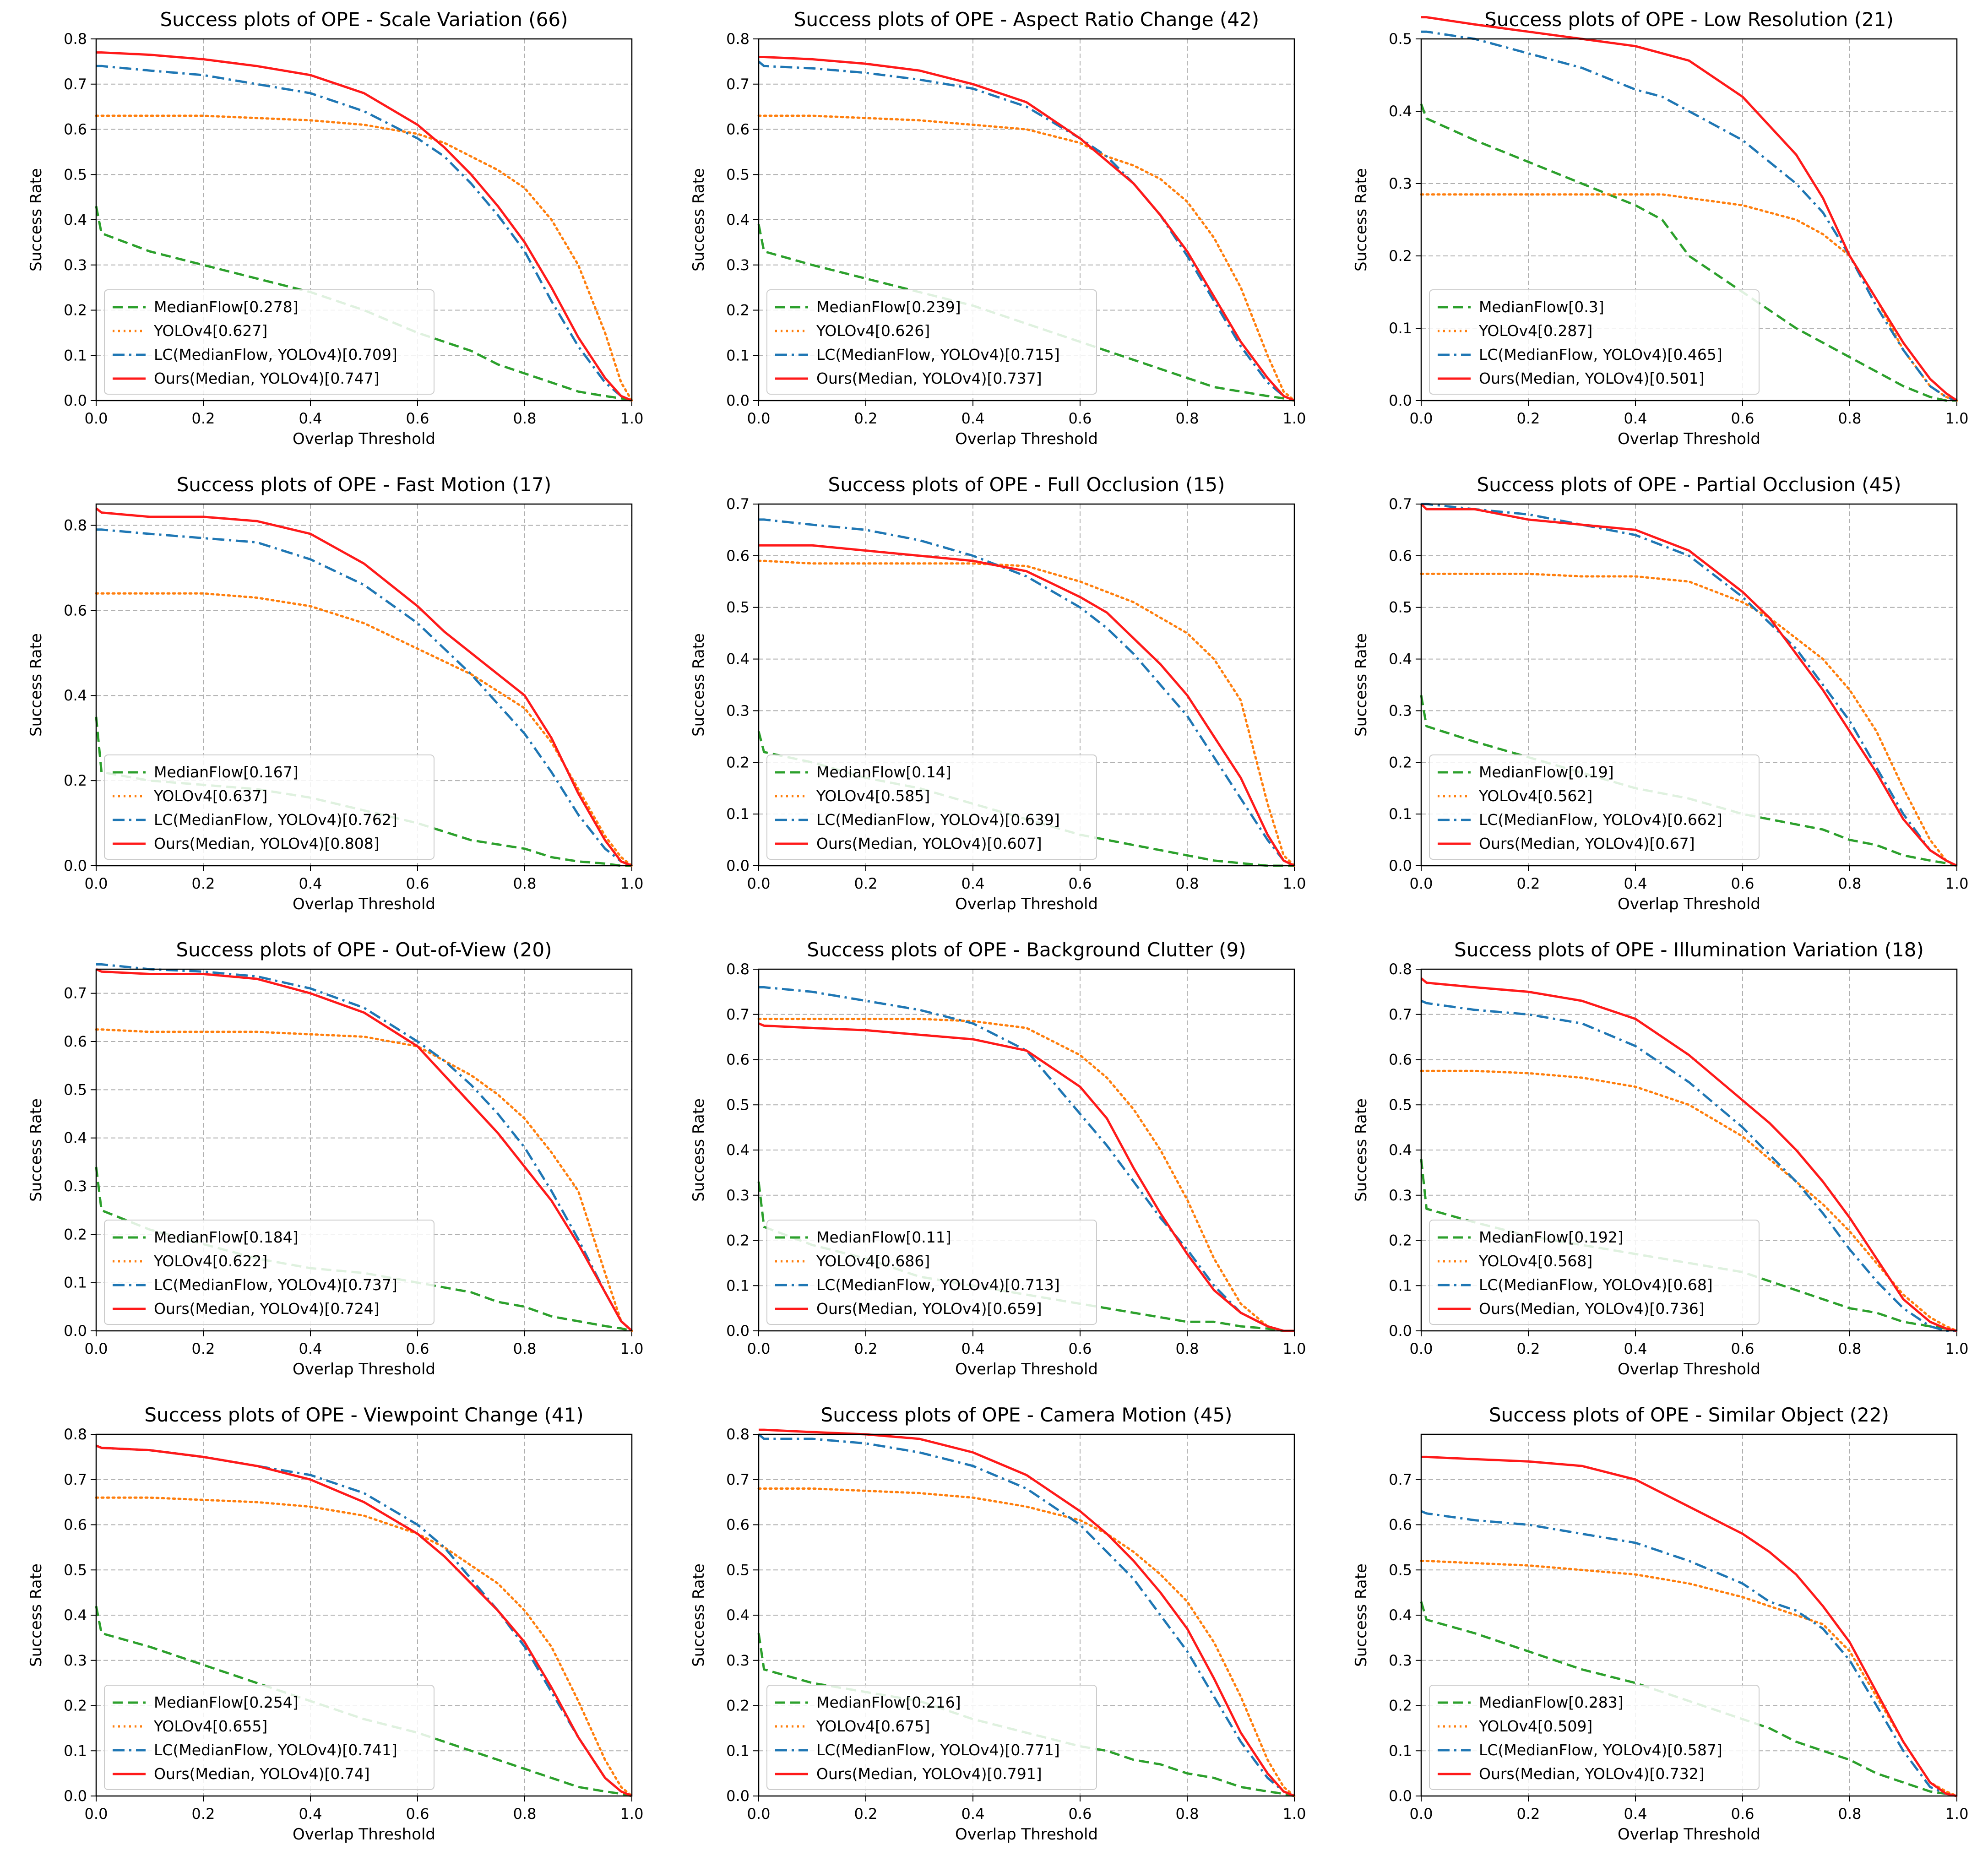 This screenshot has width=1988, height=1861. Describe the element at coordinates (1551, 1702) in the screenshot. I see `legend-label: MedianFlow[0.283]` at that location.